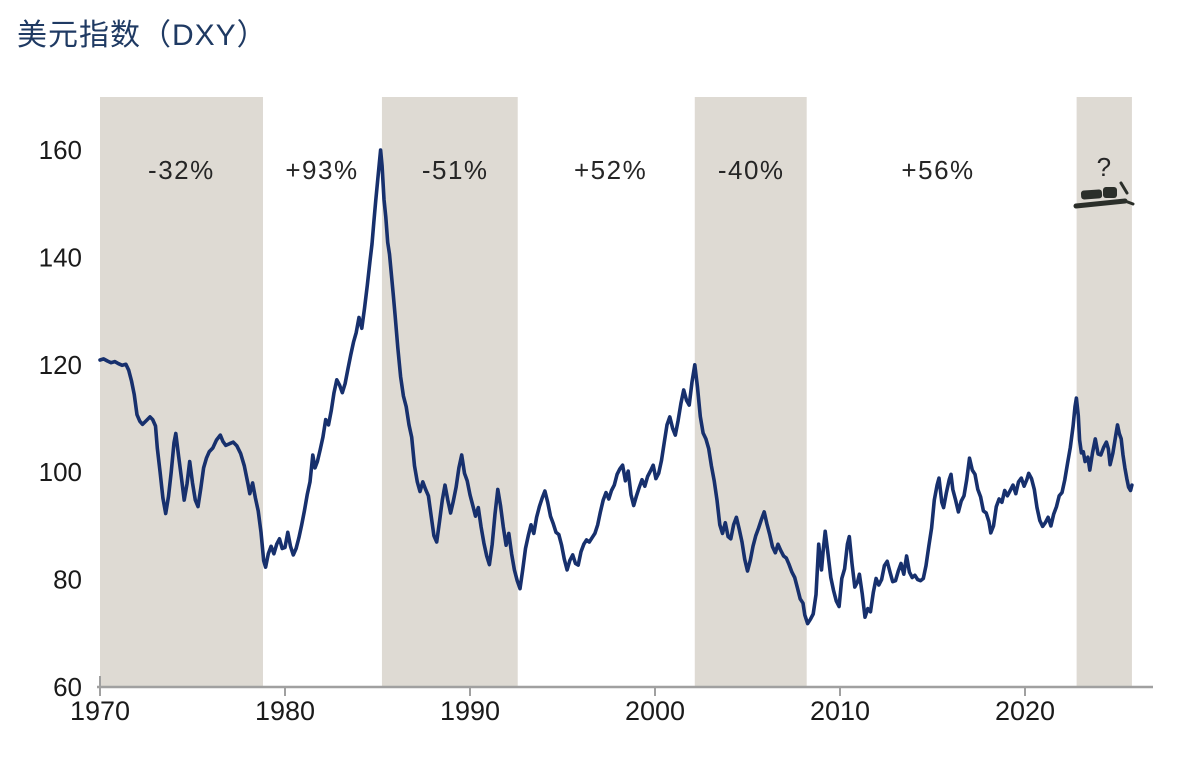  What do you see at coordinates (937, 170) in the screenshot?
I see `period-change-annotation: +56%` at bounding box center [937, 170].